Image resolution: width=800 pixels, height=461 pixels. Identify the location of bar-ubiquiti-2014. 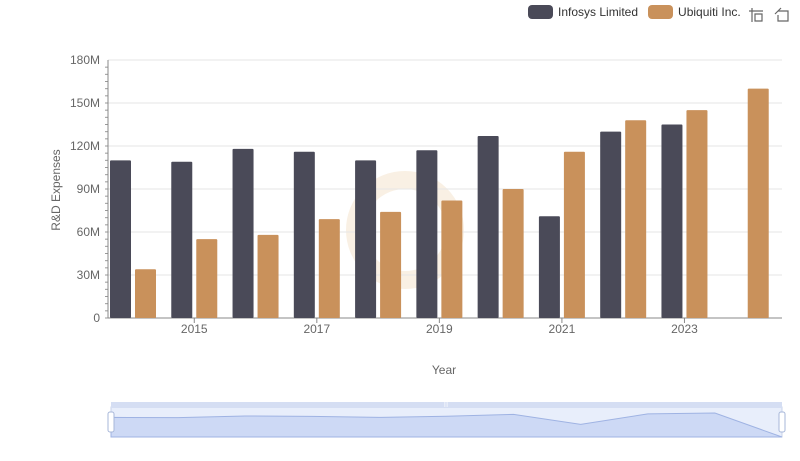
(145, 293).